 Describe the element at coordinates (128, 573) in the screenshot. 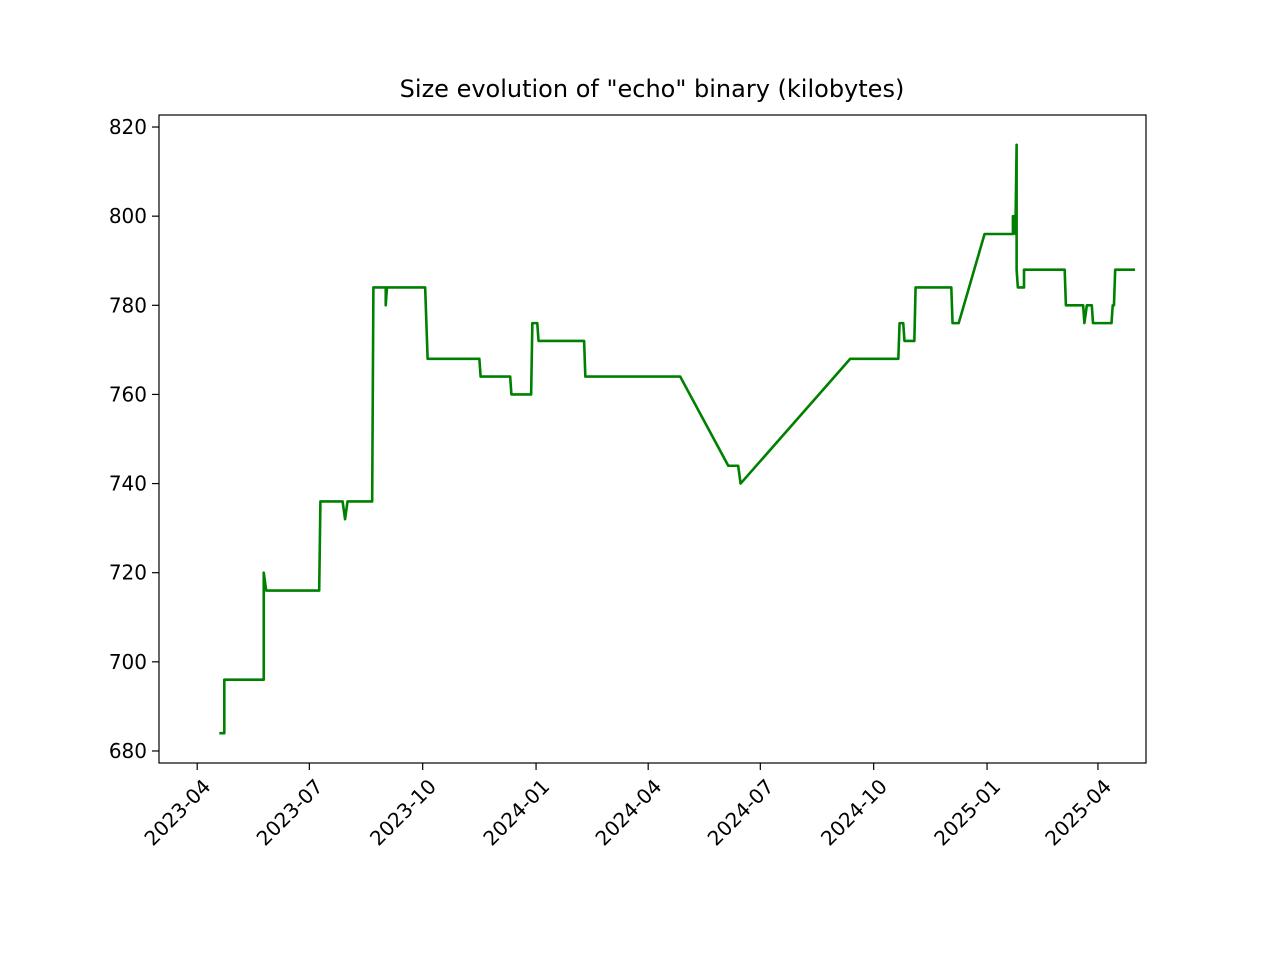

I see `y-tick-label: 720` at that location.